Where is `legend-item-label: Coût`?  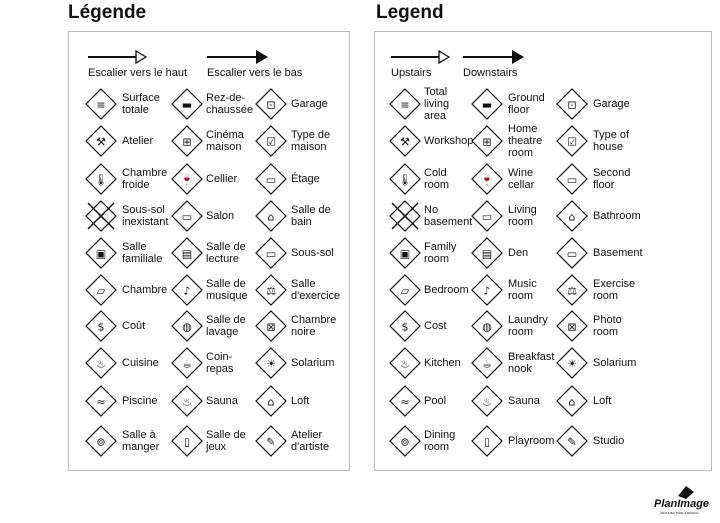 legend-item-label: Coût is located at coordinates (134, 326).